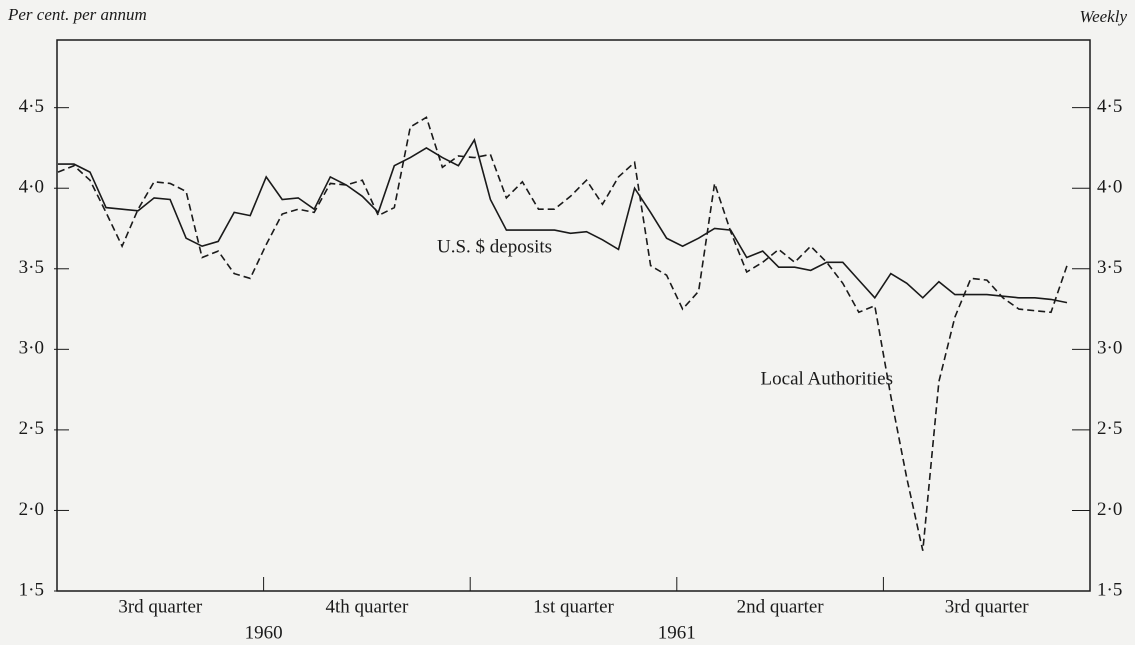 The height and width of the screenshot is (645, 1135). I want to click on quarter-label: 4th quarter, so click(367, 606).